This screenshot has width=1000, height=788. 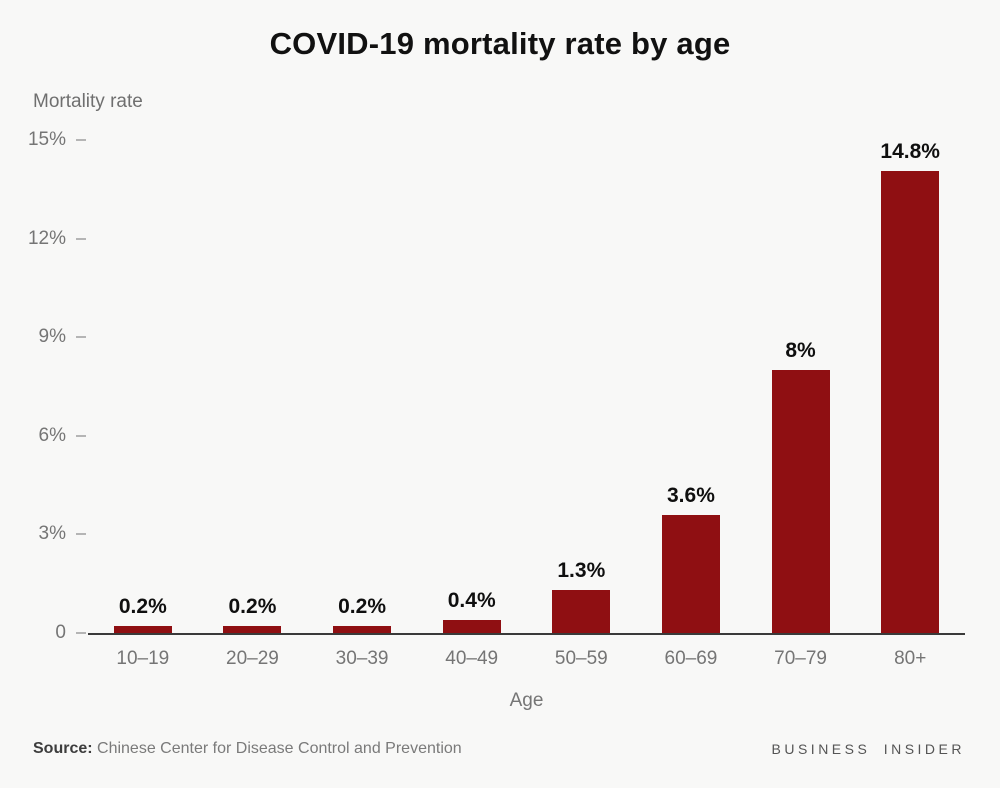 I want to click on brand-logo: BUSINESS INSIDER, so click(x=868, y=749).